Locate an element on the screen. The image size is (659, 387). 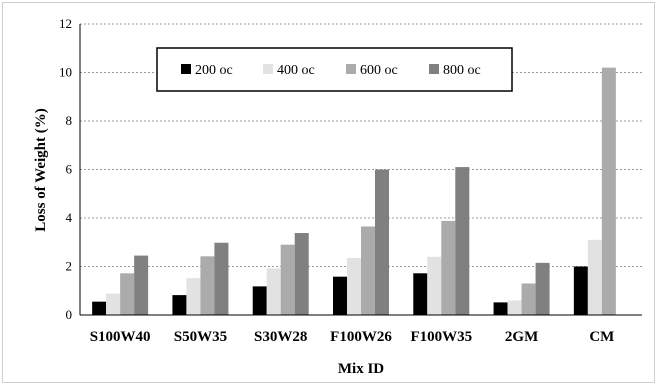
bar-F100W26-600-oc is located at coordinates (368, 270).